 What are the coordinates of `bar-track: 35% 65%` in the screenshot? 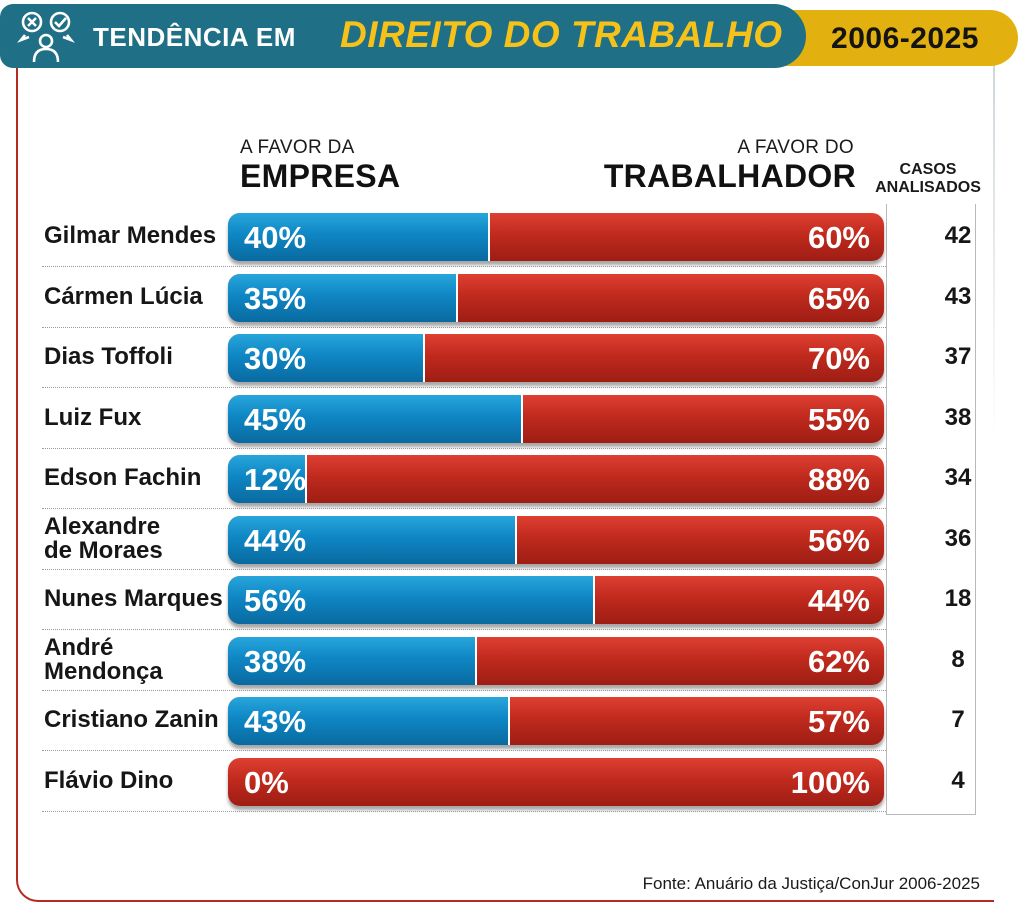 It's located at (556, 297).